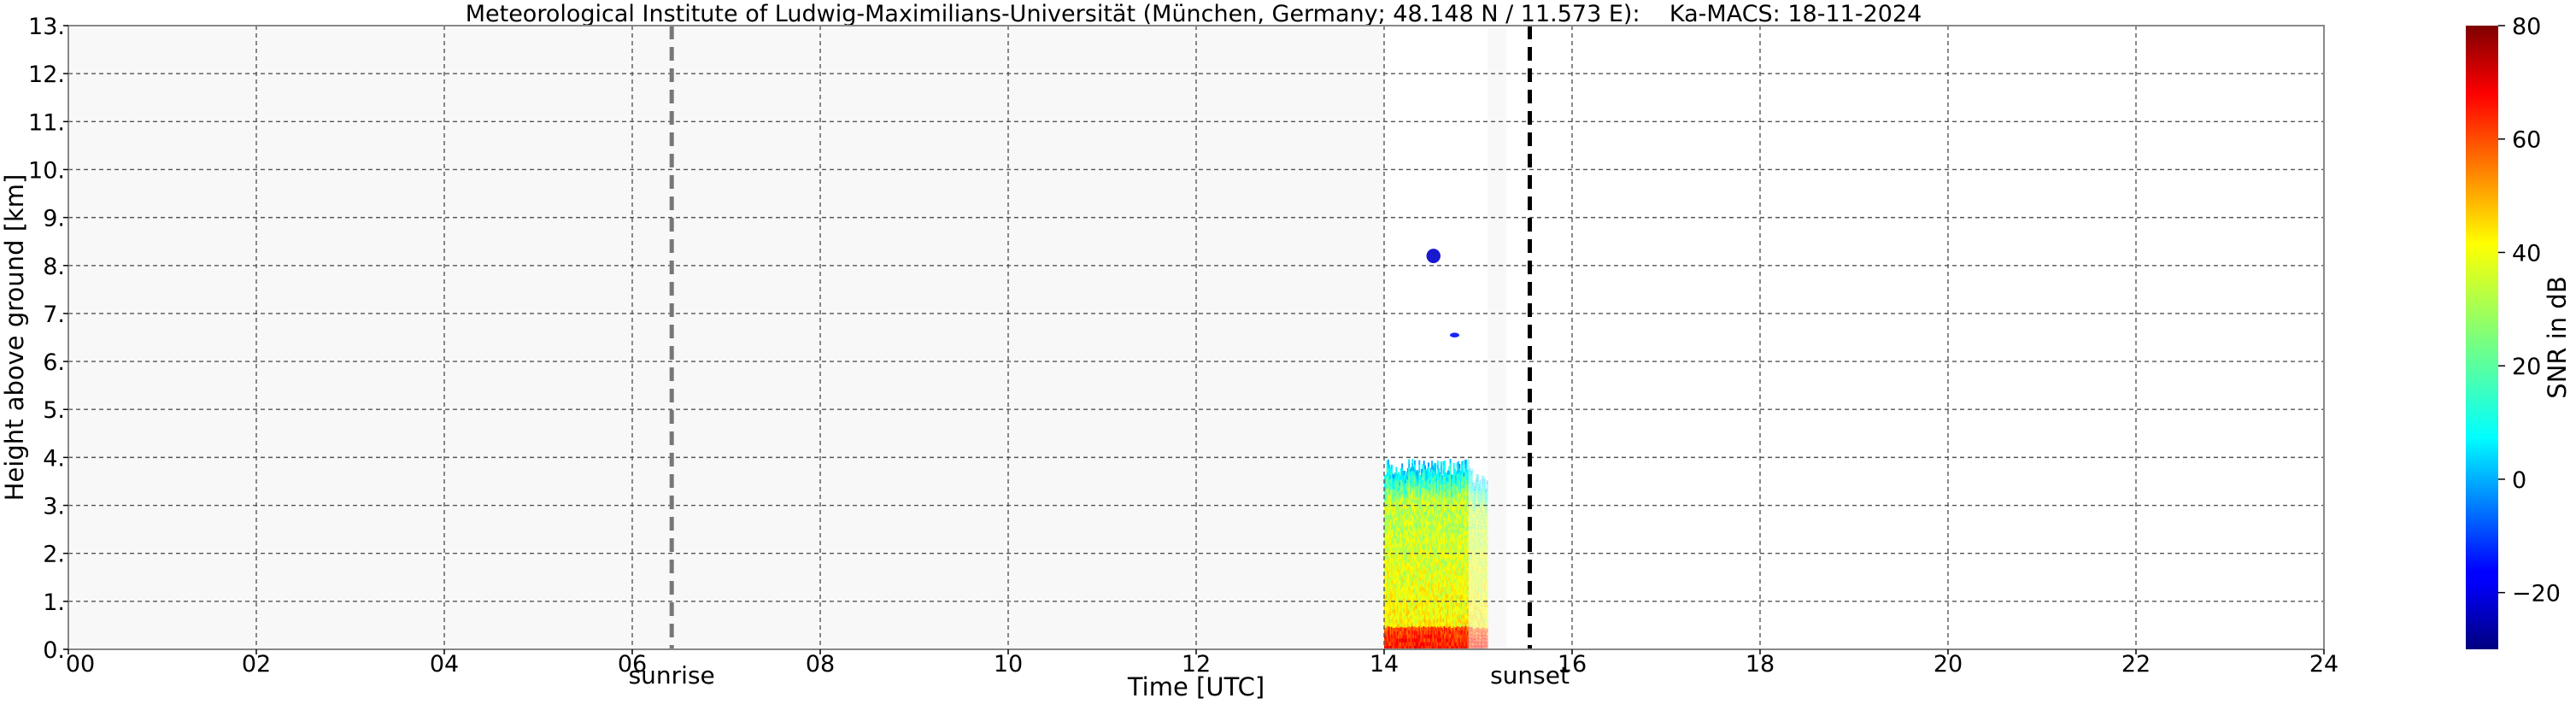  What do you see at coordinates (2526, 140) in the screenshot?
I see `colorbar-tick-label: 60` at bounding box center [2526, 140].